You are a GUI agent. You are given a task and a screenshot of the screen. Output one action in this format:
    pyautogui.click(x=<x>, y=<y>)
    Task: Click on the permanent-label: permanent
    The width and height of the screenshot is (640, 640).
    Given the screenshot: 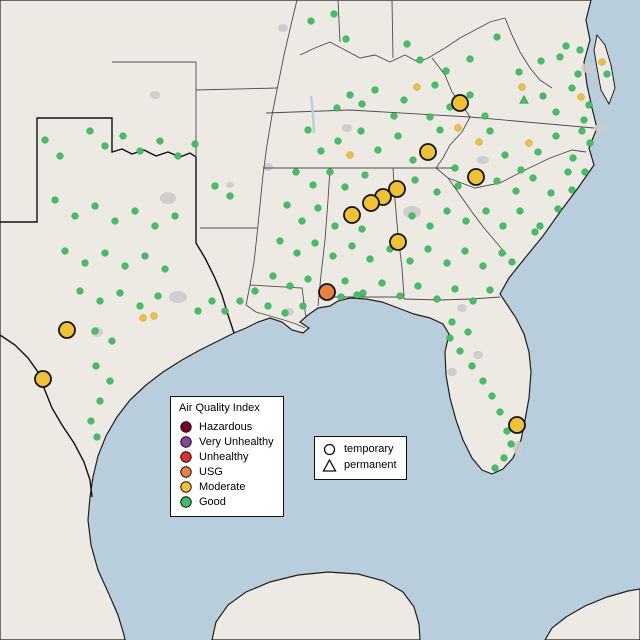 What is the action you would take?
    pyautogui.click(x=370, y=465)
    